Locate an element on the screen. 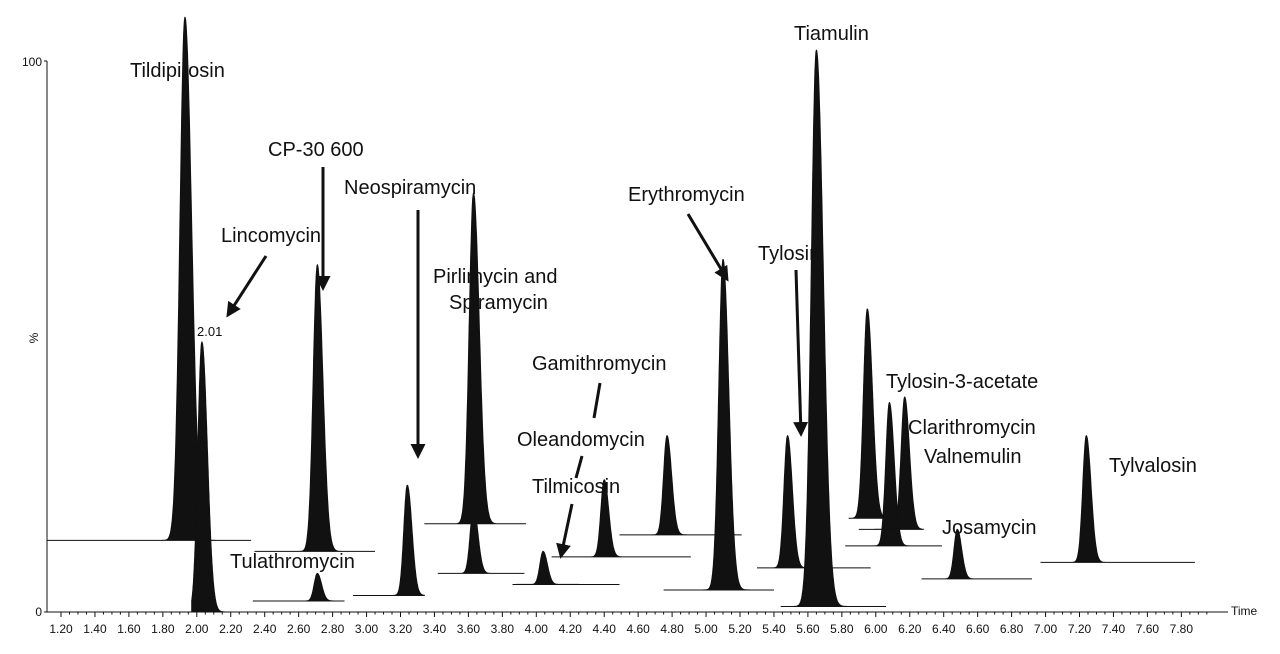  x-tick-label: 3.00 is located at coordinates (367, 629).